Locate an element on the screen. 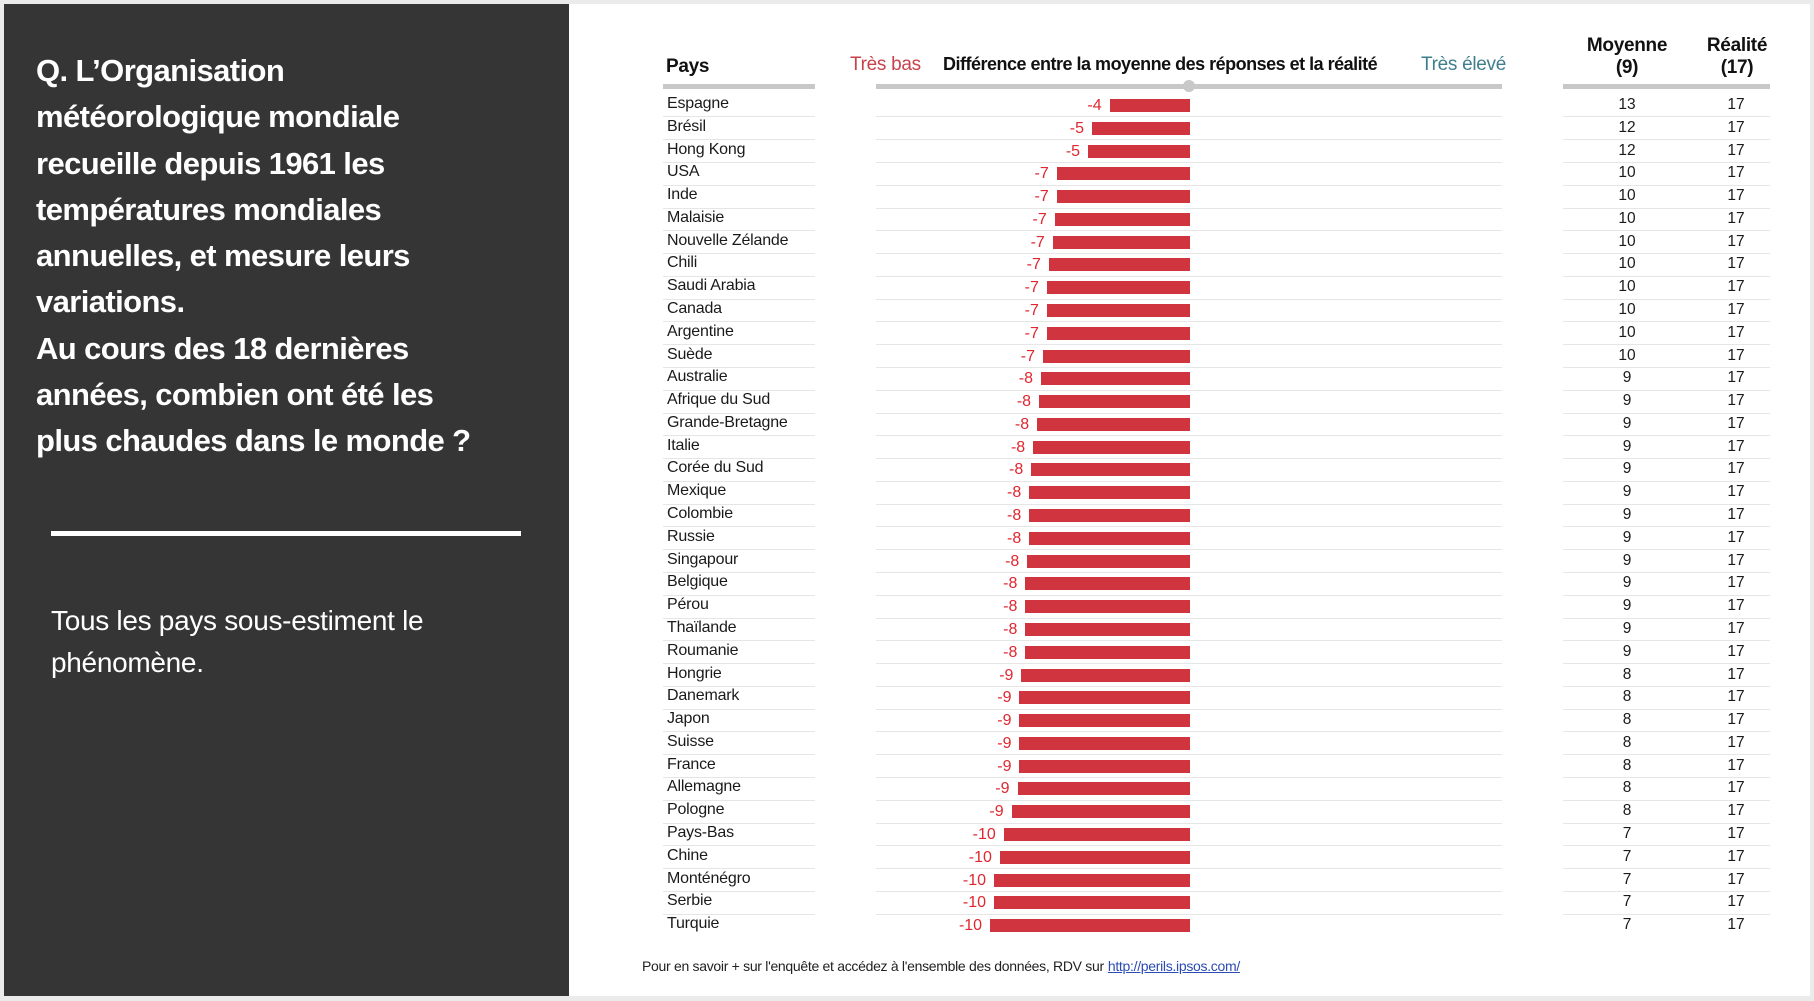 This screenshot has width=1814, height=1001. question-line: plus chaudes dans le monde ? is located at coordinates (253, 441).